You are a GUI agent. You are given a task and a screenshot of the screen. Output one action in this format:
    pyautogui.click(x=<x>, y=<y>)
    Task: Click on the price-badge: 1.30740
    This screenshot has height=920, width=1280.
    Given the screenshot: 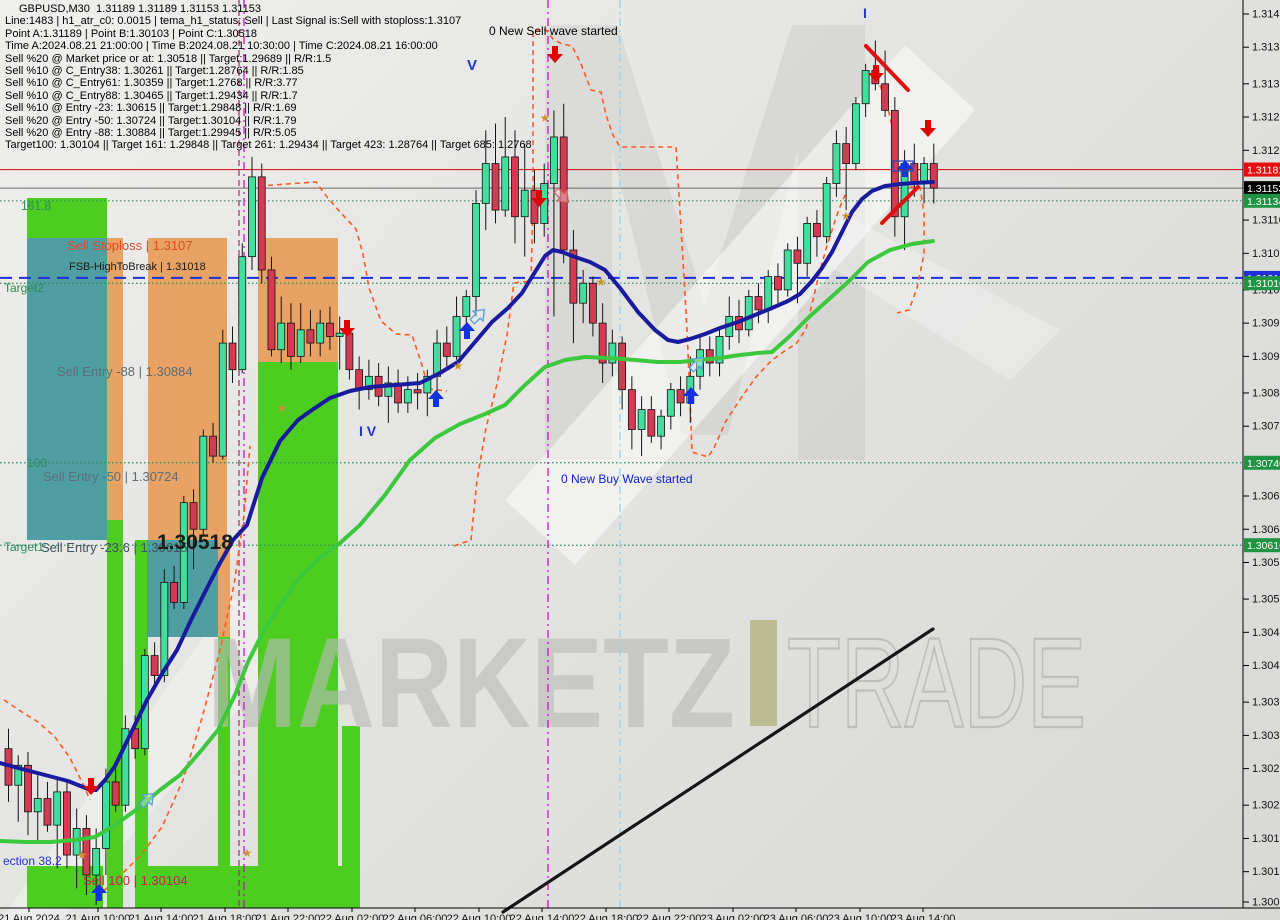 What is the action you would take?
    pyautogui.click(x=1262, y=462)
    